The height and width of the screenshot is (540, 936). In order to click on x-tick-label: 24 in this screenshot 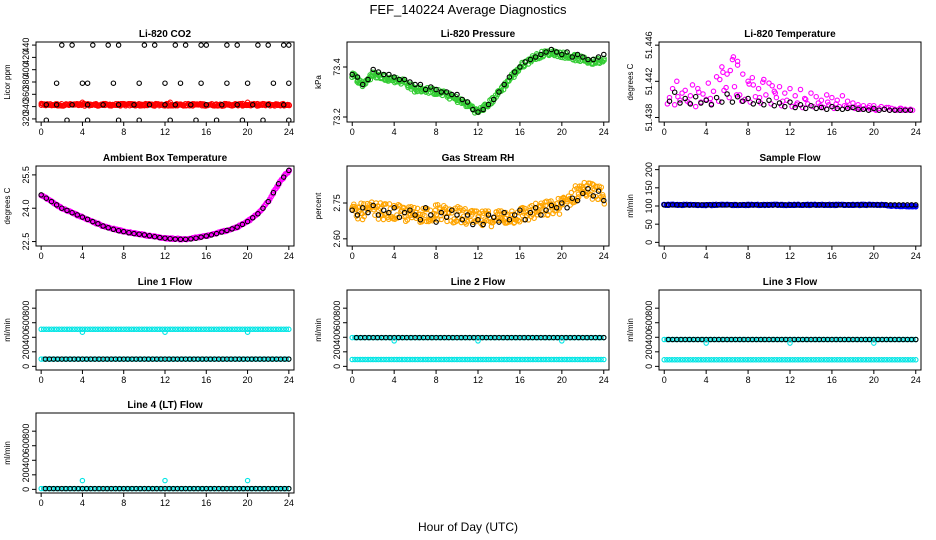, I will do `click(916, 256)`.